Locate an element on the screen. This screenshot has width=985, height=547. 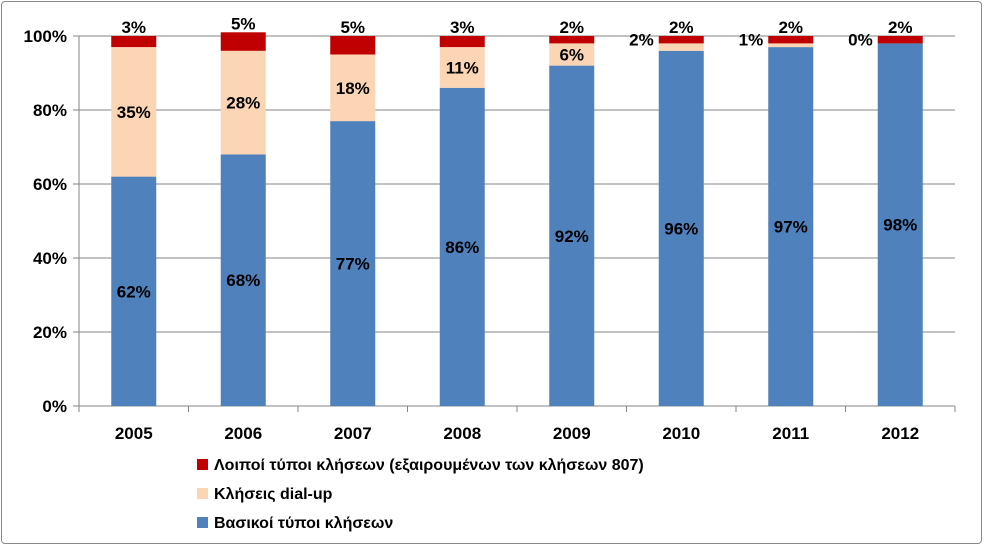
data-label: 96% is located at coordinates (681, 228).